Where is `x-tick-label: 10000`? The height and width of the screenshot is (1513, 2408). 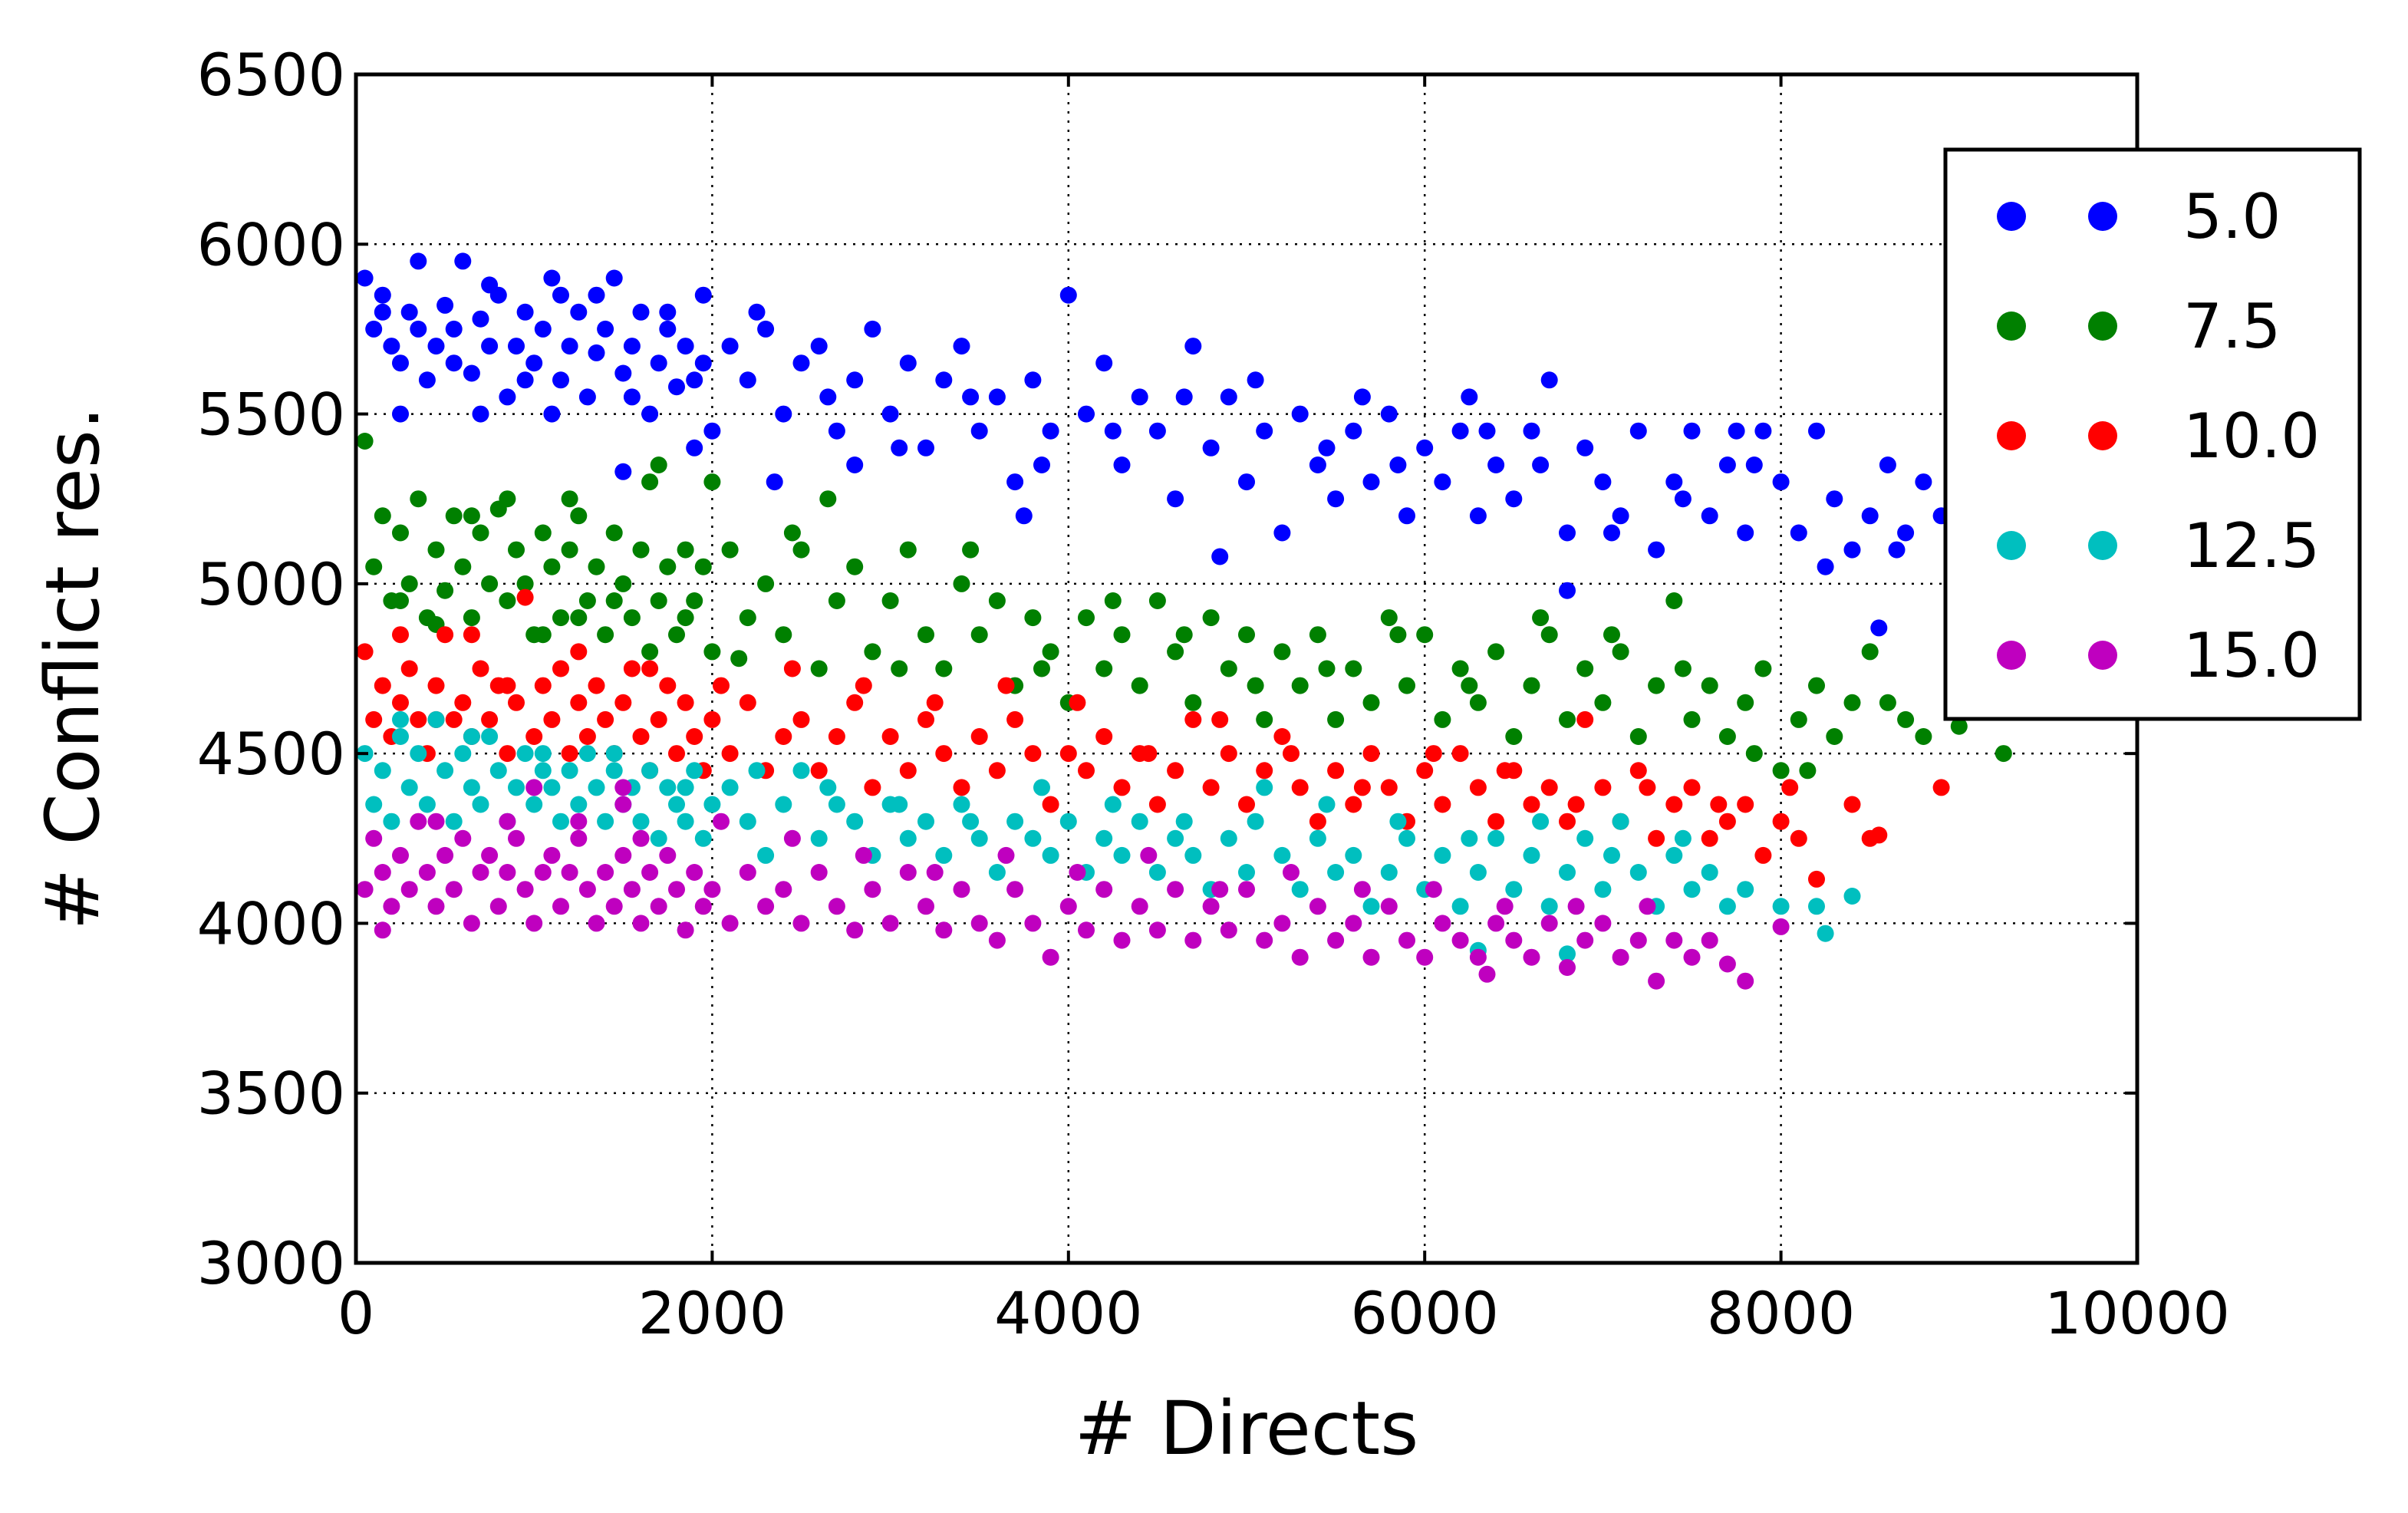 x-tick-label: 10000 is located at coordinates (2137, 1313).